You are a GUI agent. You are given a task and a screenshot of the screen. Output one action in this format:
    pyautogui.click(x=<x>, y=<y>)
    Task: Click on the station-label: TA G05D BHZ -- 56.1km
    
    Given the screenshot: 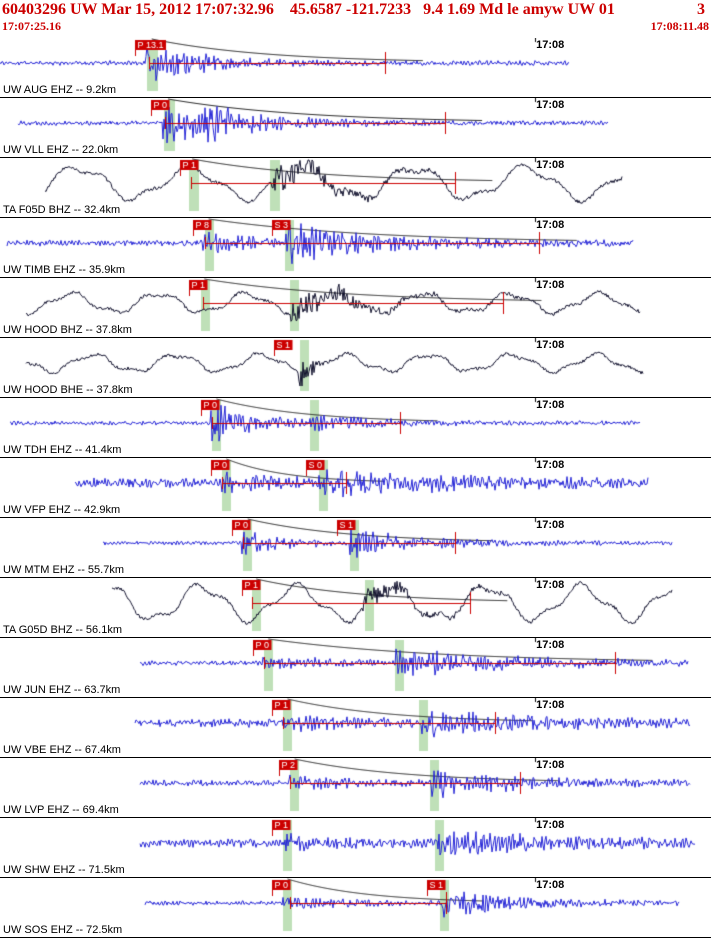 What is the action you would take?
    pyautogui.click(x=62, y=630)
    